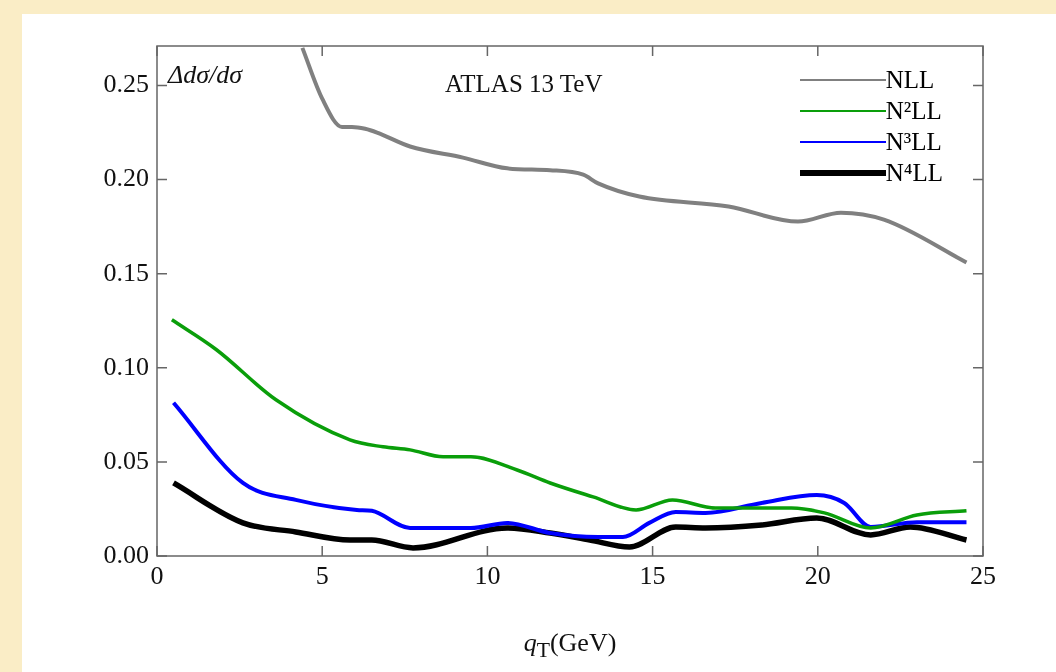  I want to click on y-tick-label: 0.20, so click(126, 178).